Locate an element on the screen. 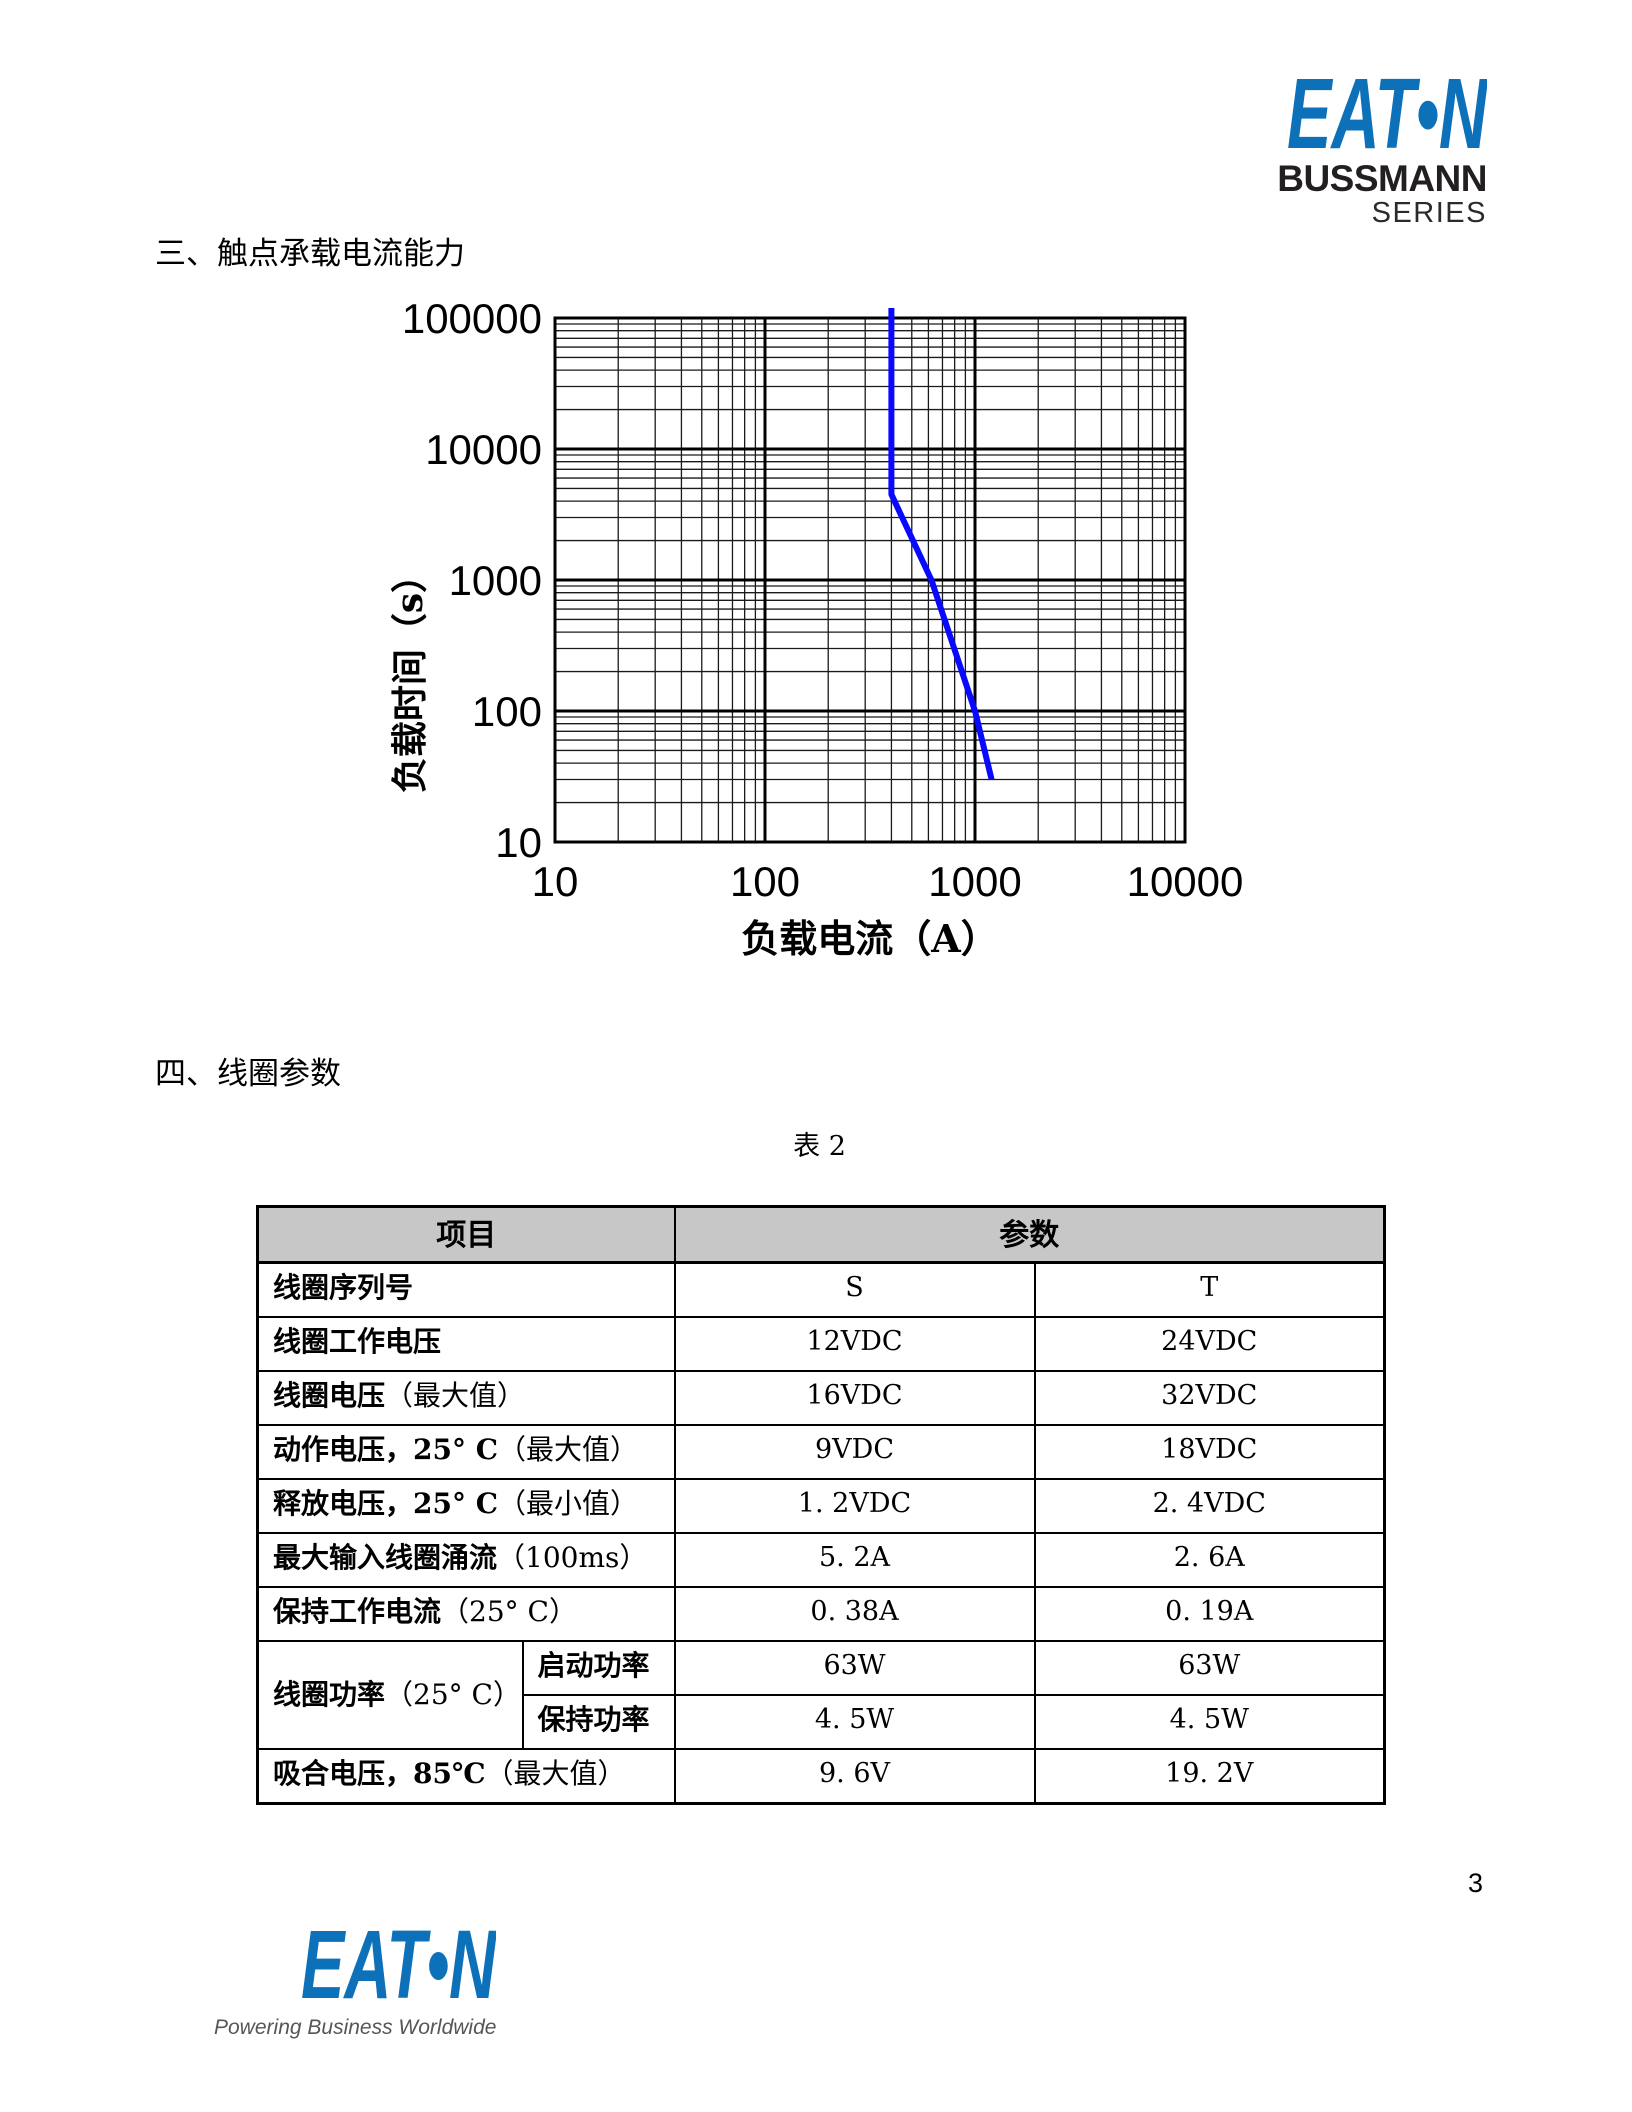 This screenshot has height=2112, width=1632. table-row: 线圈序列号 S T is located at coordinates (821, 1289).